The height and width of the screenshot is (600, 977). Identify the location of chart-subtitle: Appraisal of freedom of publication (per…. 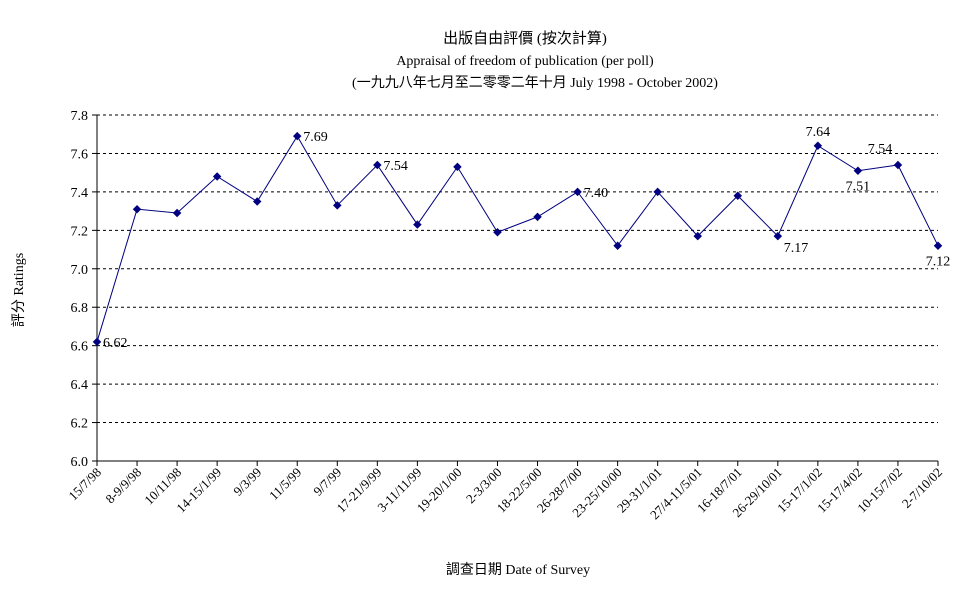
(525, 61).